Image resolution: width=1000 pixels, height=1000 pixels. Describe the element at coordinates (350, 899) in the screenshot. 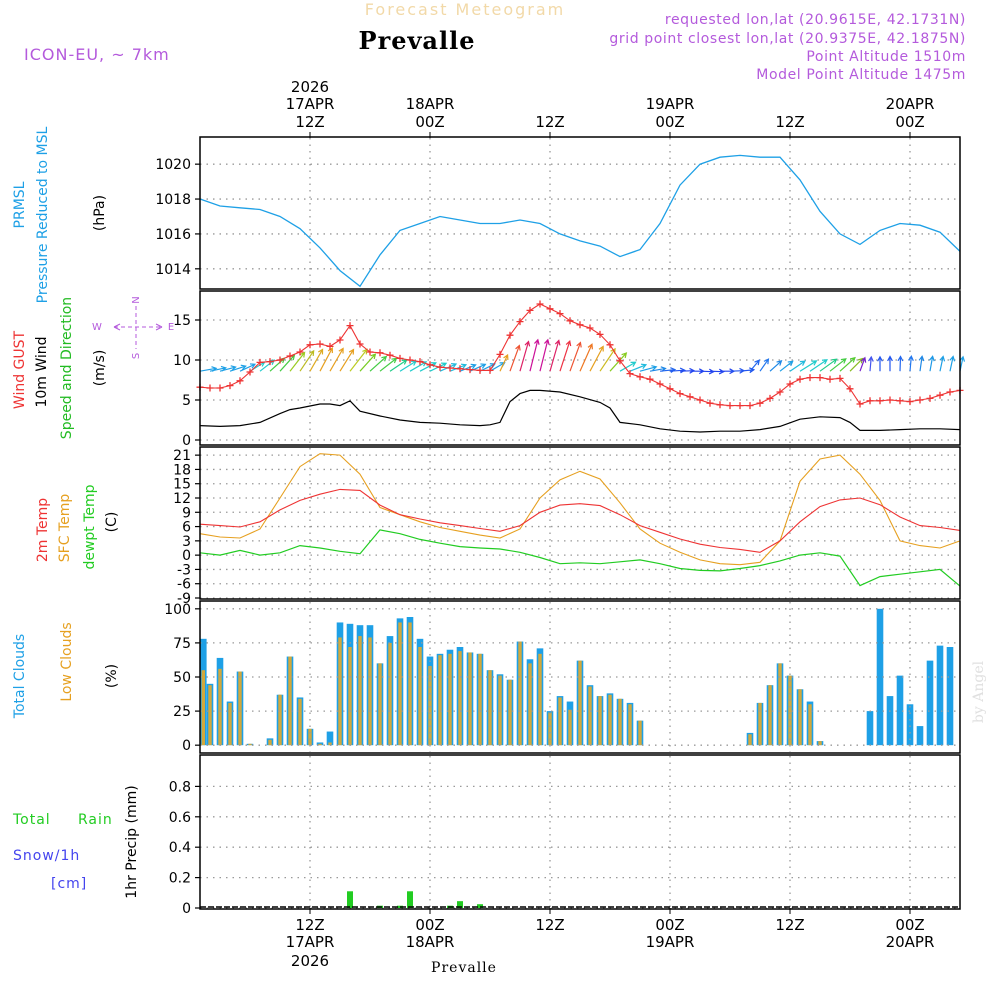

I see `rain-bar` at that location.